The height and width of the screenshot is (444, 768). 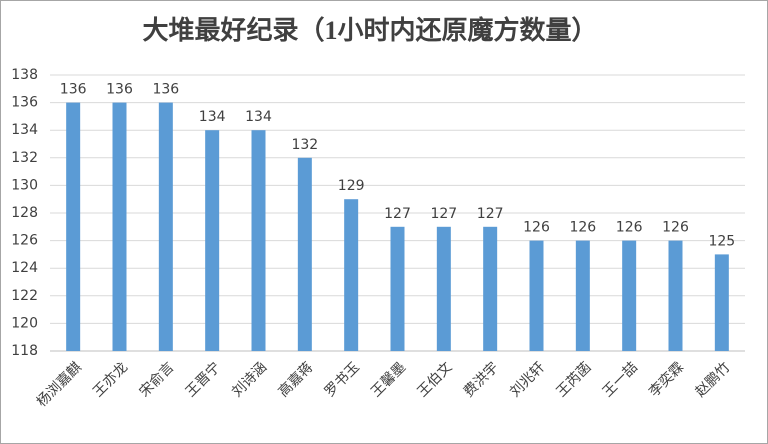 What do you see at coordinates (24, 268) in the screenshot?
I see `y-tick-label: 124` at bounding box center [24, 268].